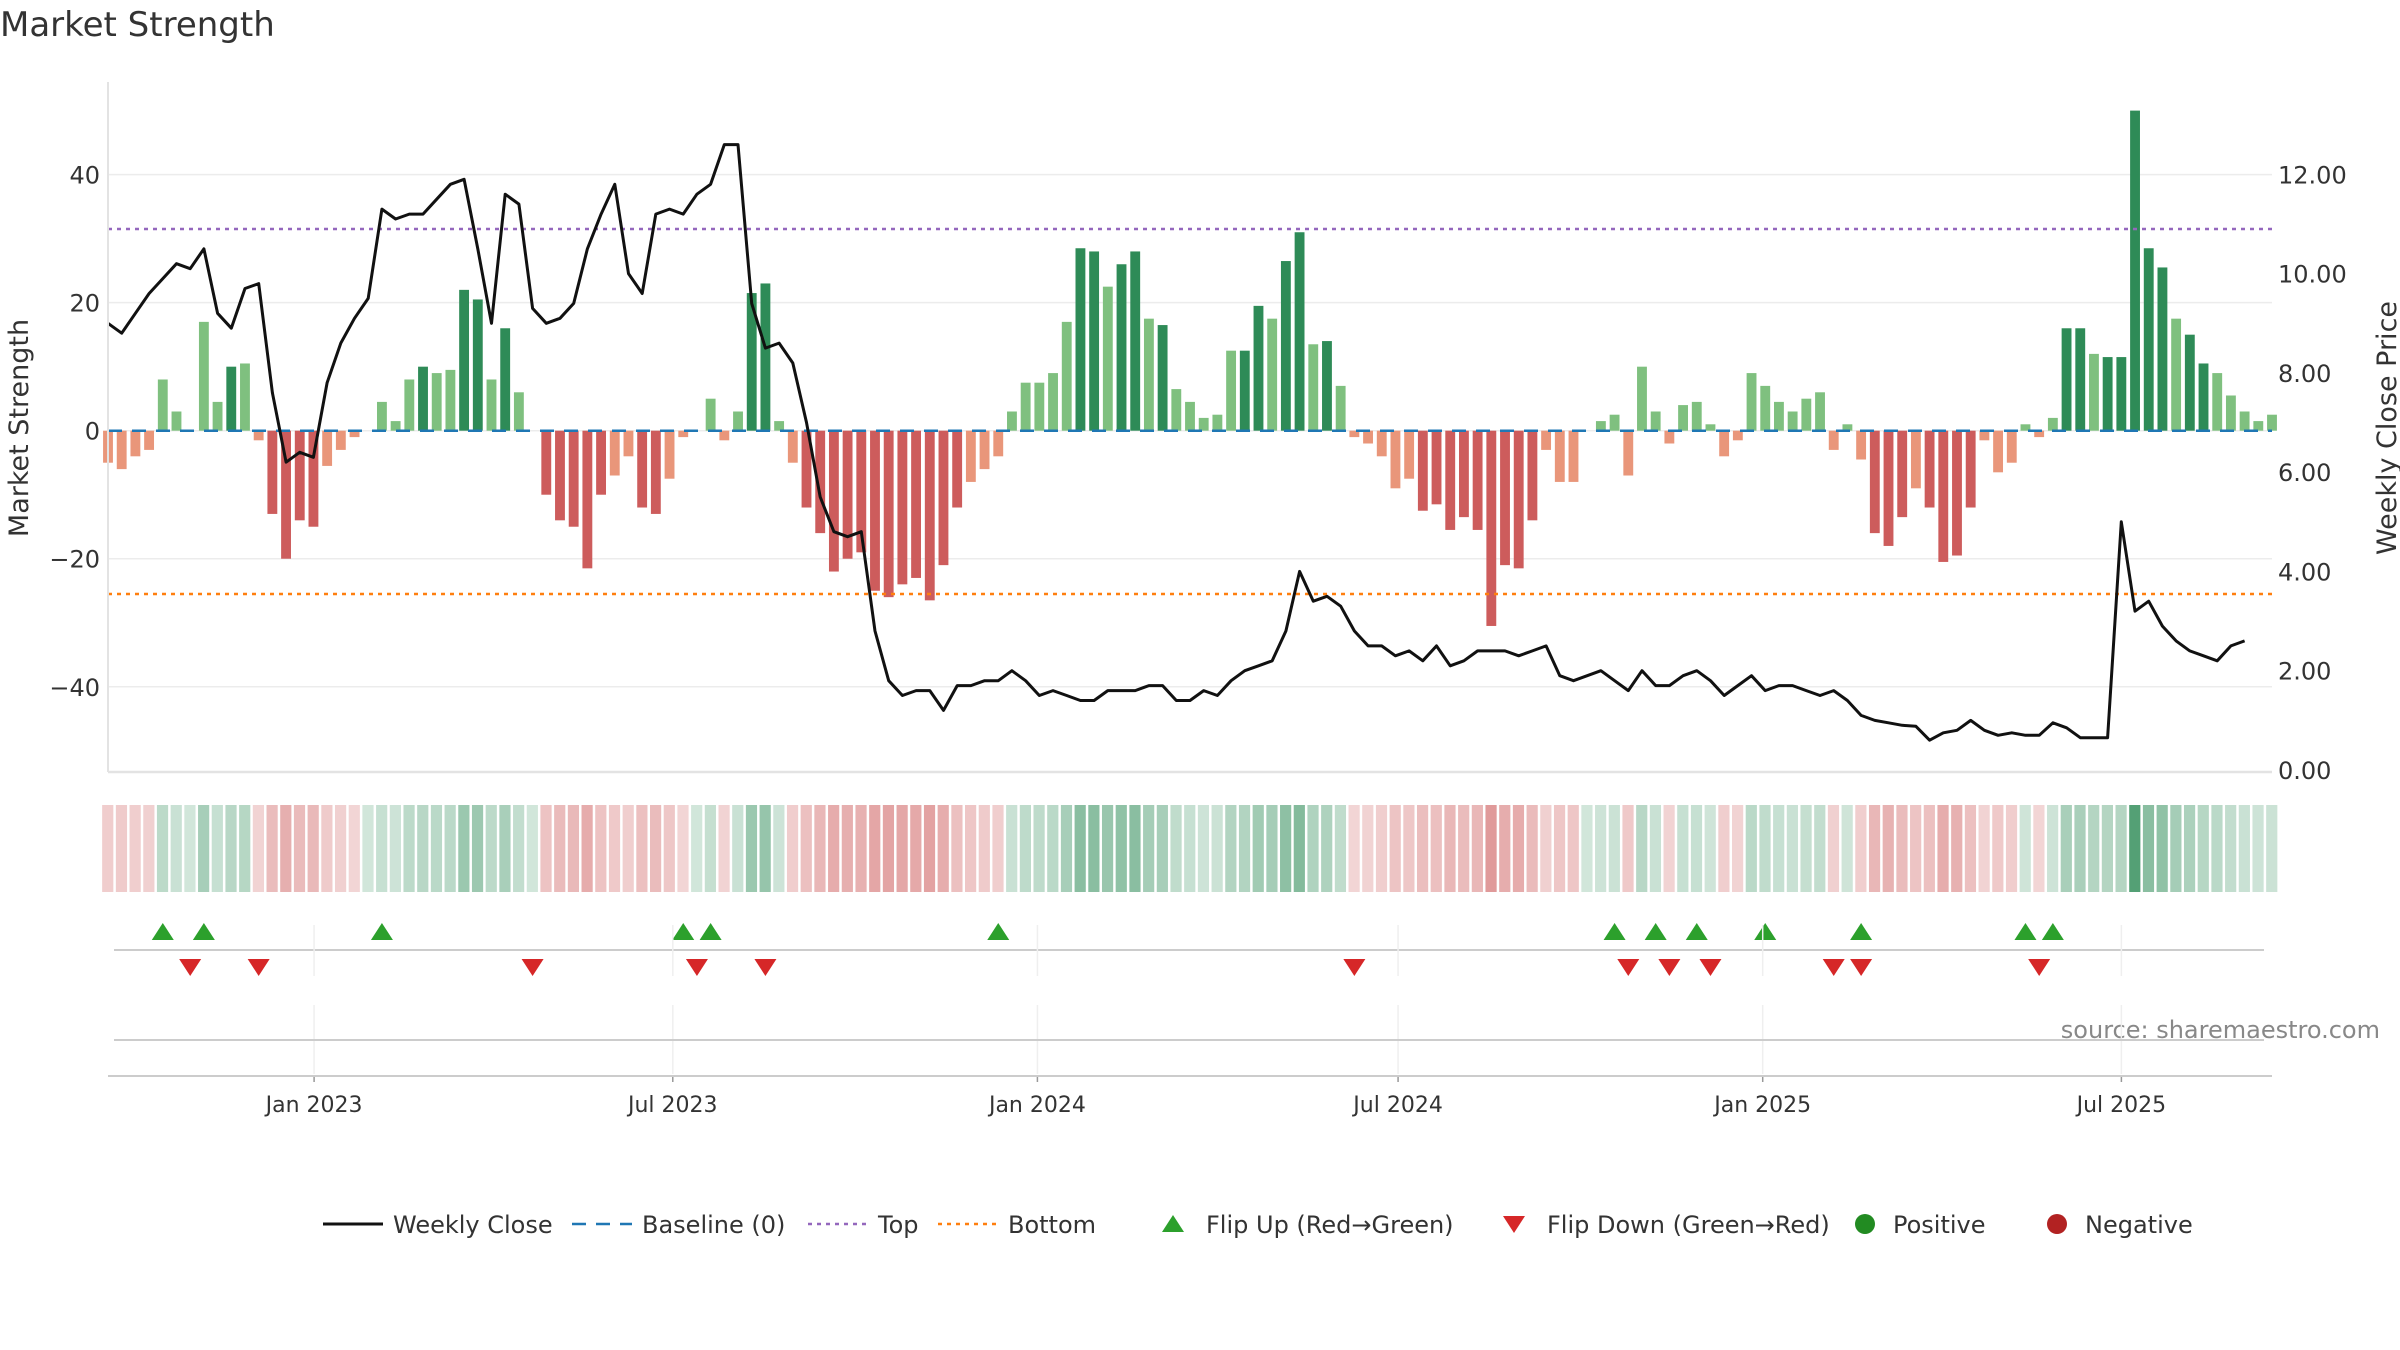  What do you see at coordinates (1190, 848) in the screenshot?
I see `strength-heat-strip` at bounding box center [1190, 848].